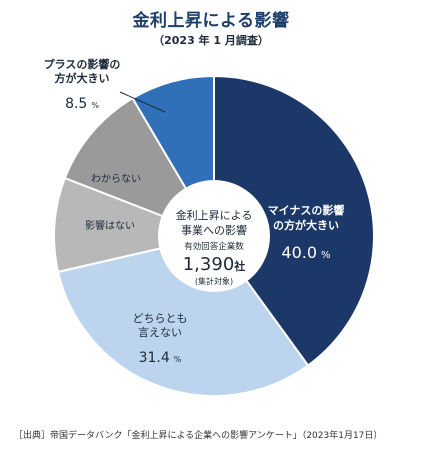 This screenshot has height=450, width=422. Describe the element at coordinates (211, 21) in the screenshot. I see `chart-title: 金利上昇による影響` at that location.